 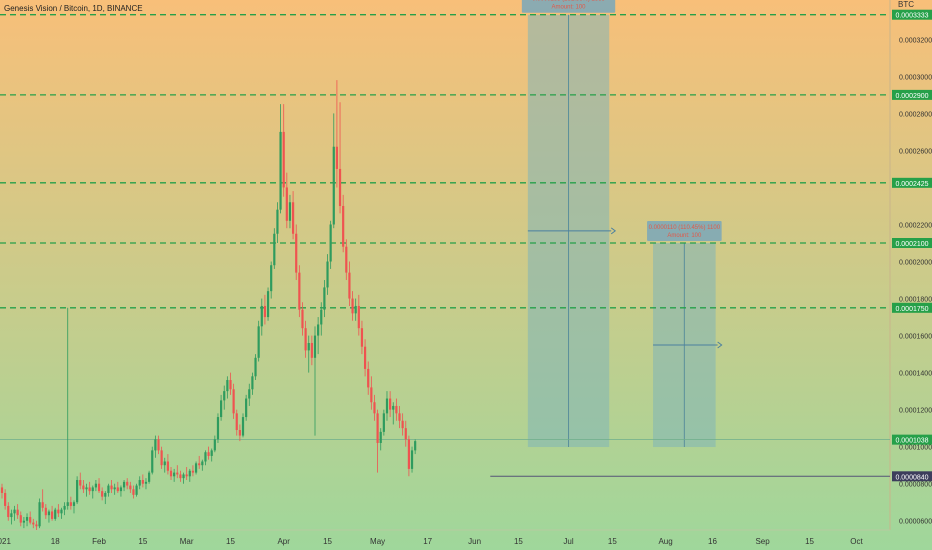 I want to click on x-tick-label: Oct, so click(x=856, y=541).